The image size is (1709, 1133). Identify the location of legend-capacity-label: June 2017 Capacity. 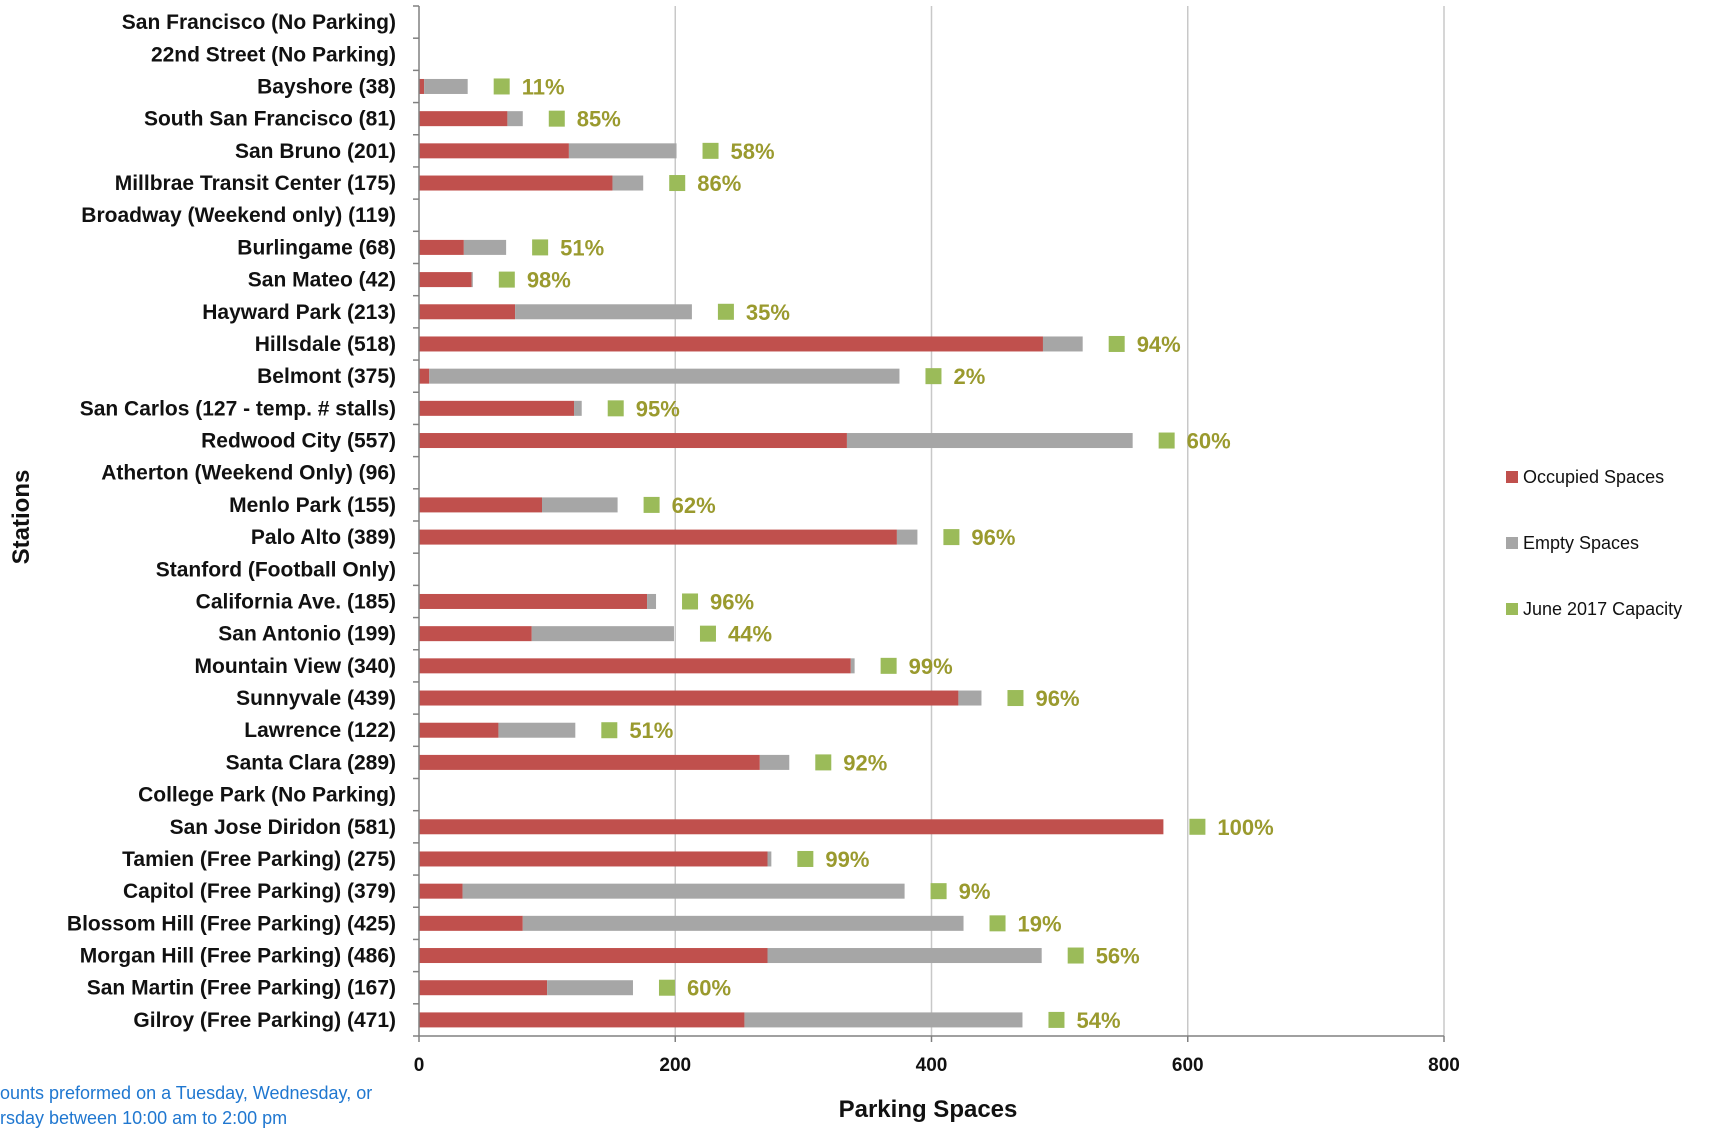
(1602, 609).